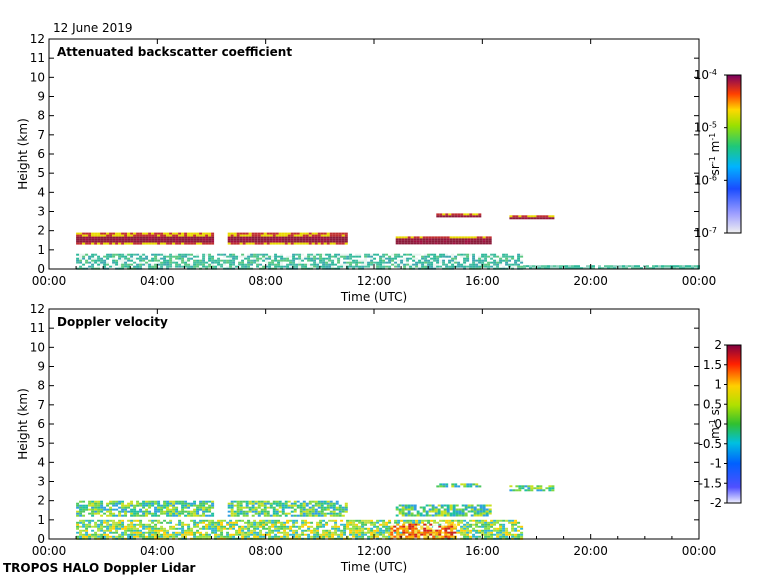  Describe the element at coordinates (699, 281) in the screenshot. I see `x-tick-label: 00:00` at that location.